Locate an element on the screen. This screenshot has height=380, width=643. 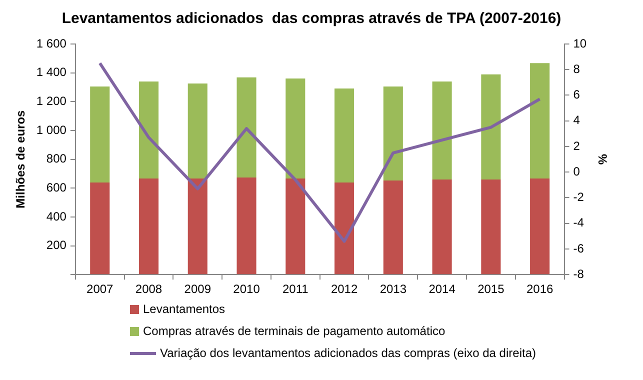
y2-tick-label: -6 is located at coordinates (578, 248).